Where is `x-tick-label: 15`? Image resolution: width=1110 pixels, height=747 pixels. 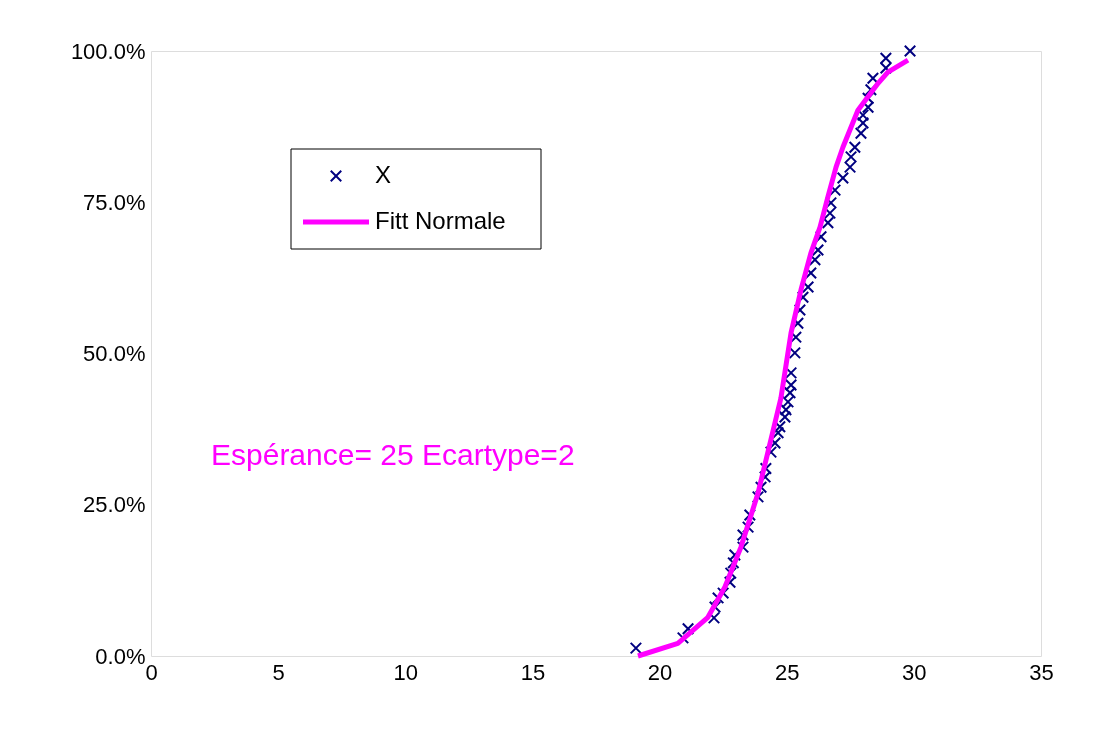
x-tick-label: 15 is located at coordinates (533, 672).